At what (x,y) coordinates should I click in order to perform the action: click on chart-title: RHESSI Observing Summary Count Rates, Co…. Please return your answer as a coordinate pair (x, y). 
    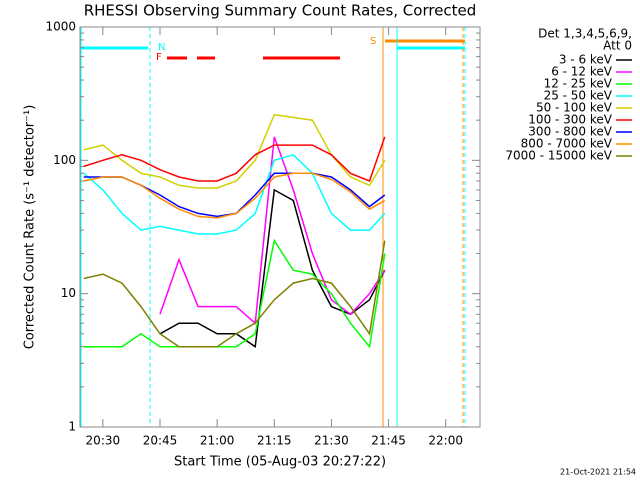
    Looking at the image, I should click on (280, 11).